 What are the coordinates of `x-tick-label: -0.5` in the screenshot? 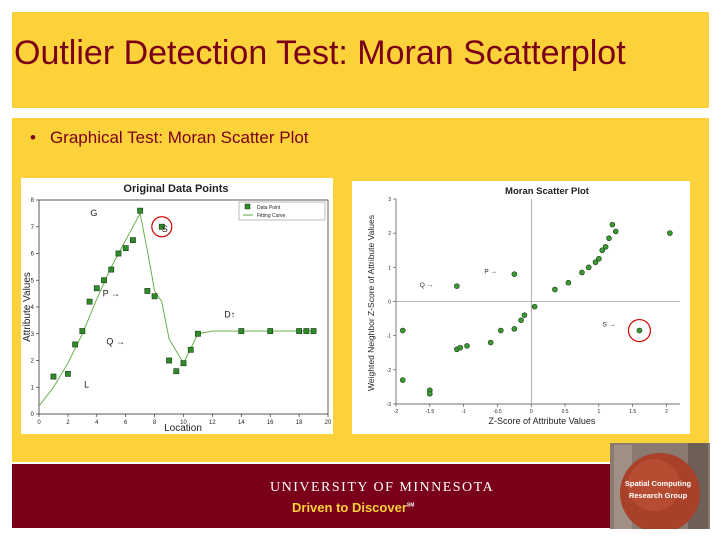 It's located at (497, 412).